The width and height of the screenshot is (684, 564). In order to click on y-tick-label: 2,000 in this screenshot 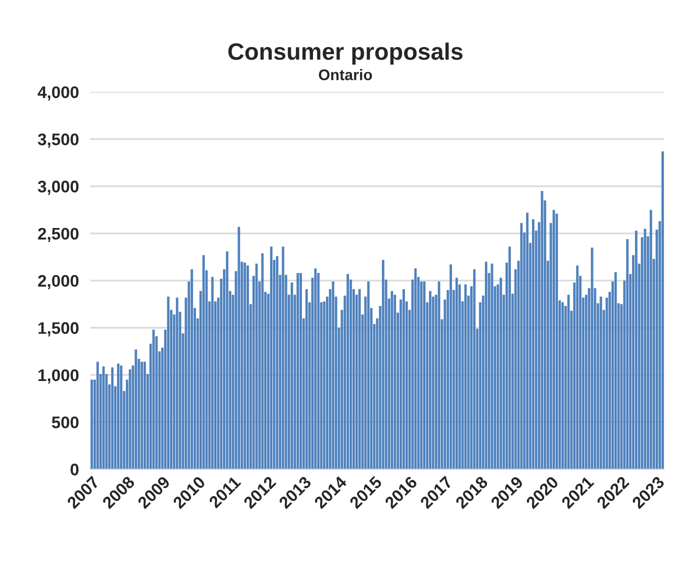, I will do `click(58, 282)`.